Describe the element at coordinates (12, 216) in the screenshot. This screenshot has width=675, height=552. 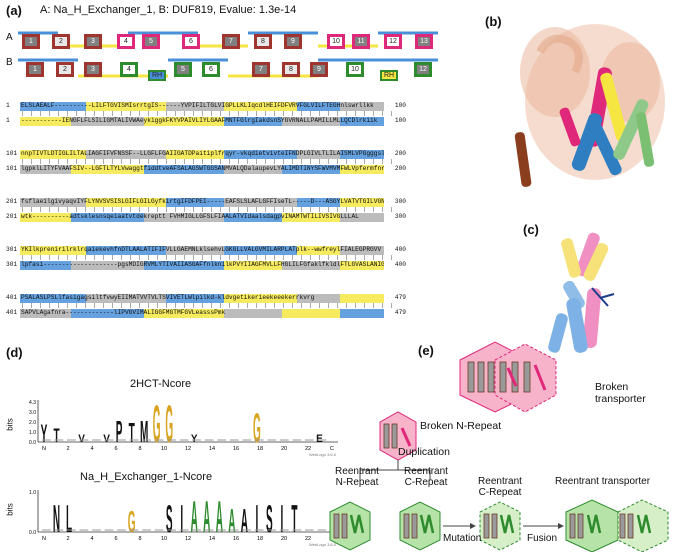
I see `alignment-start-index: 201` at that location.